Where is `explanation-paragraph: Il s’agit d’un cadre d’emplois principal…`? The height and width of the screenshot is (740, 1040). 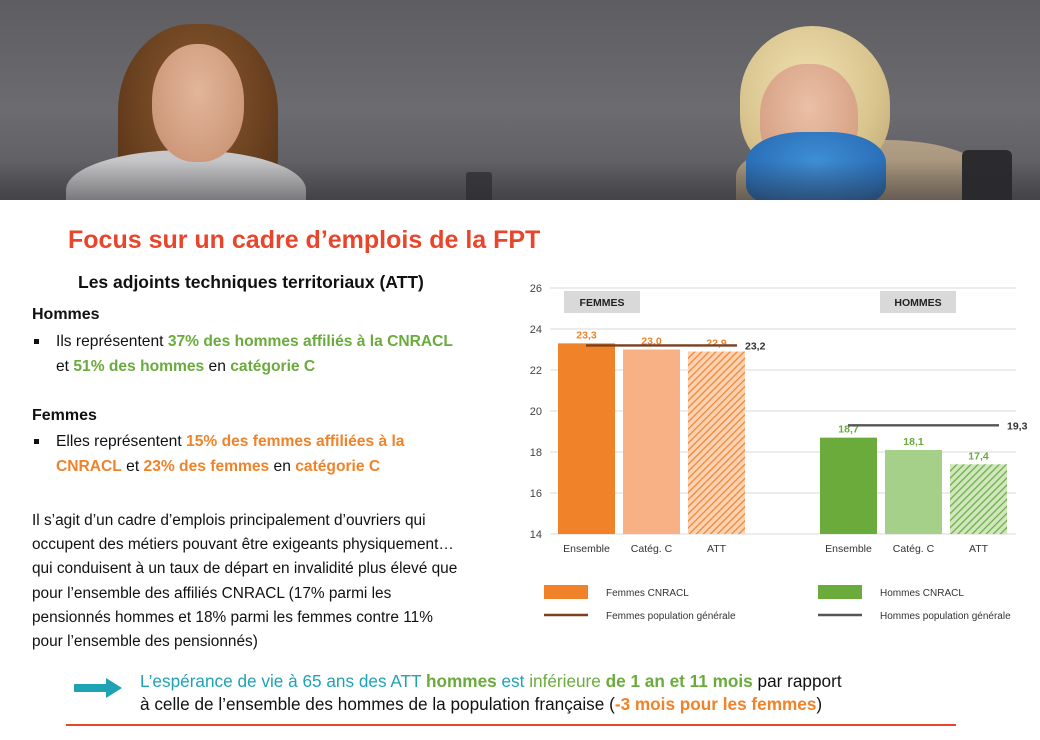
explanation-paragraph: Il s’agit d’un cadre d’emplois principal… is located at coordinates (277, 581).